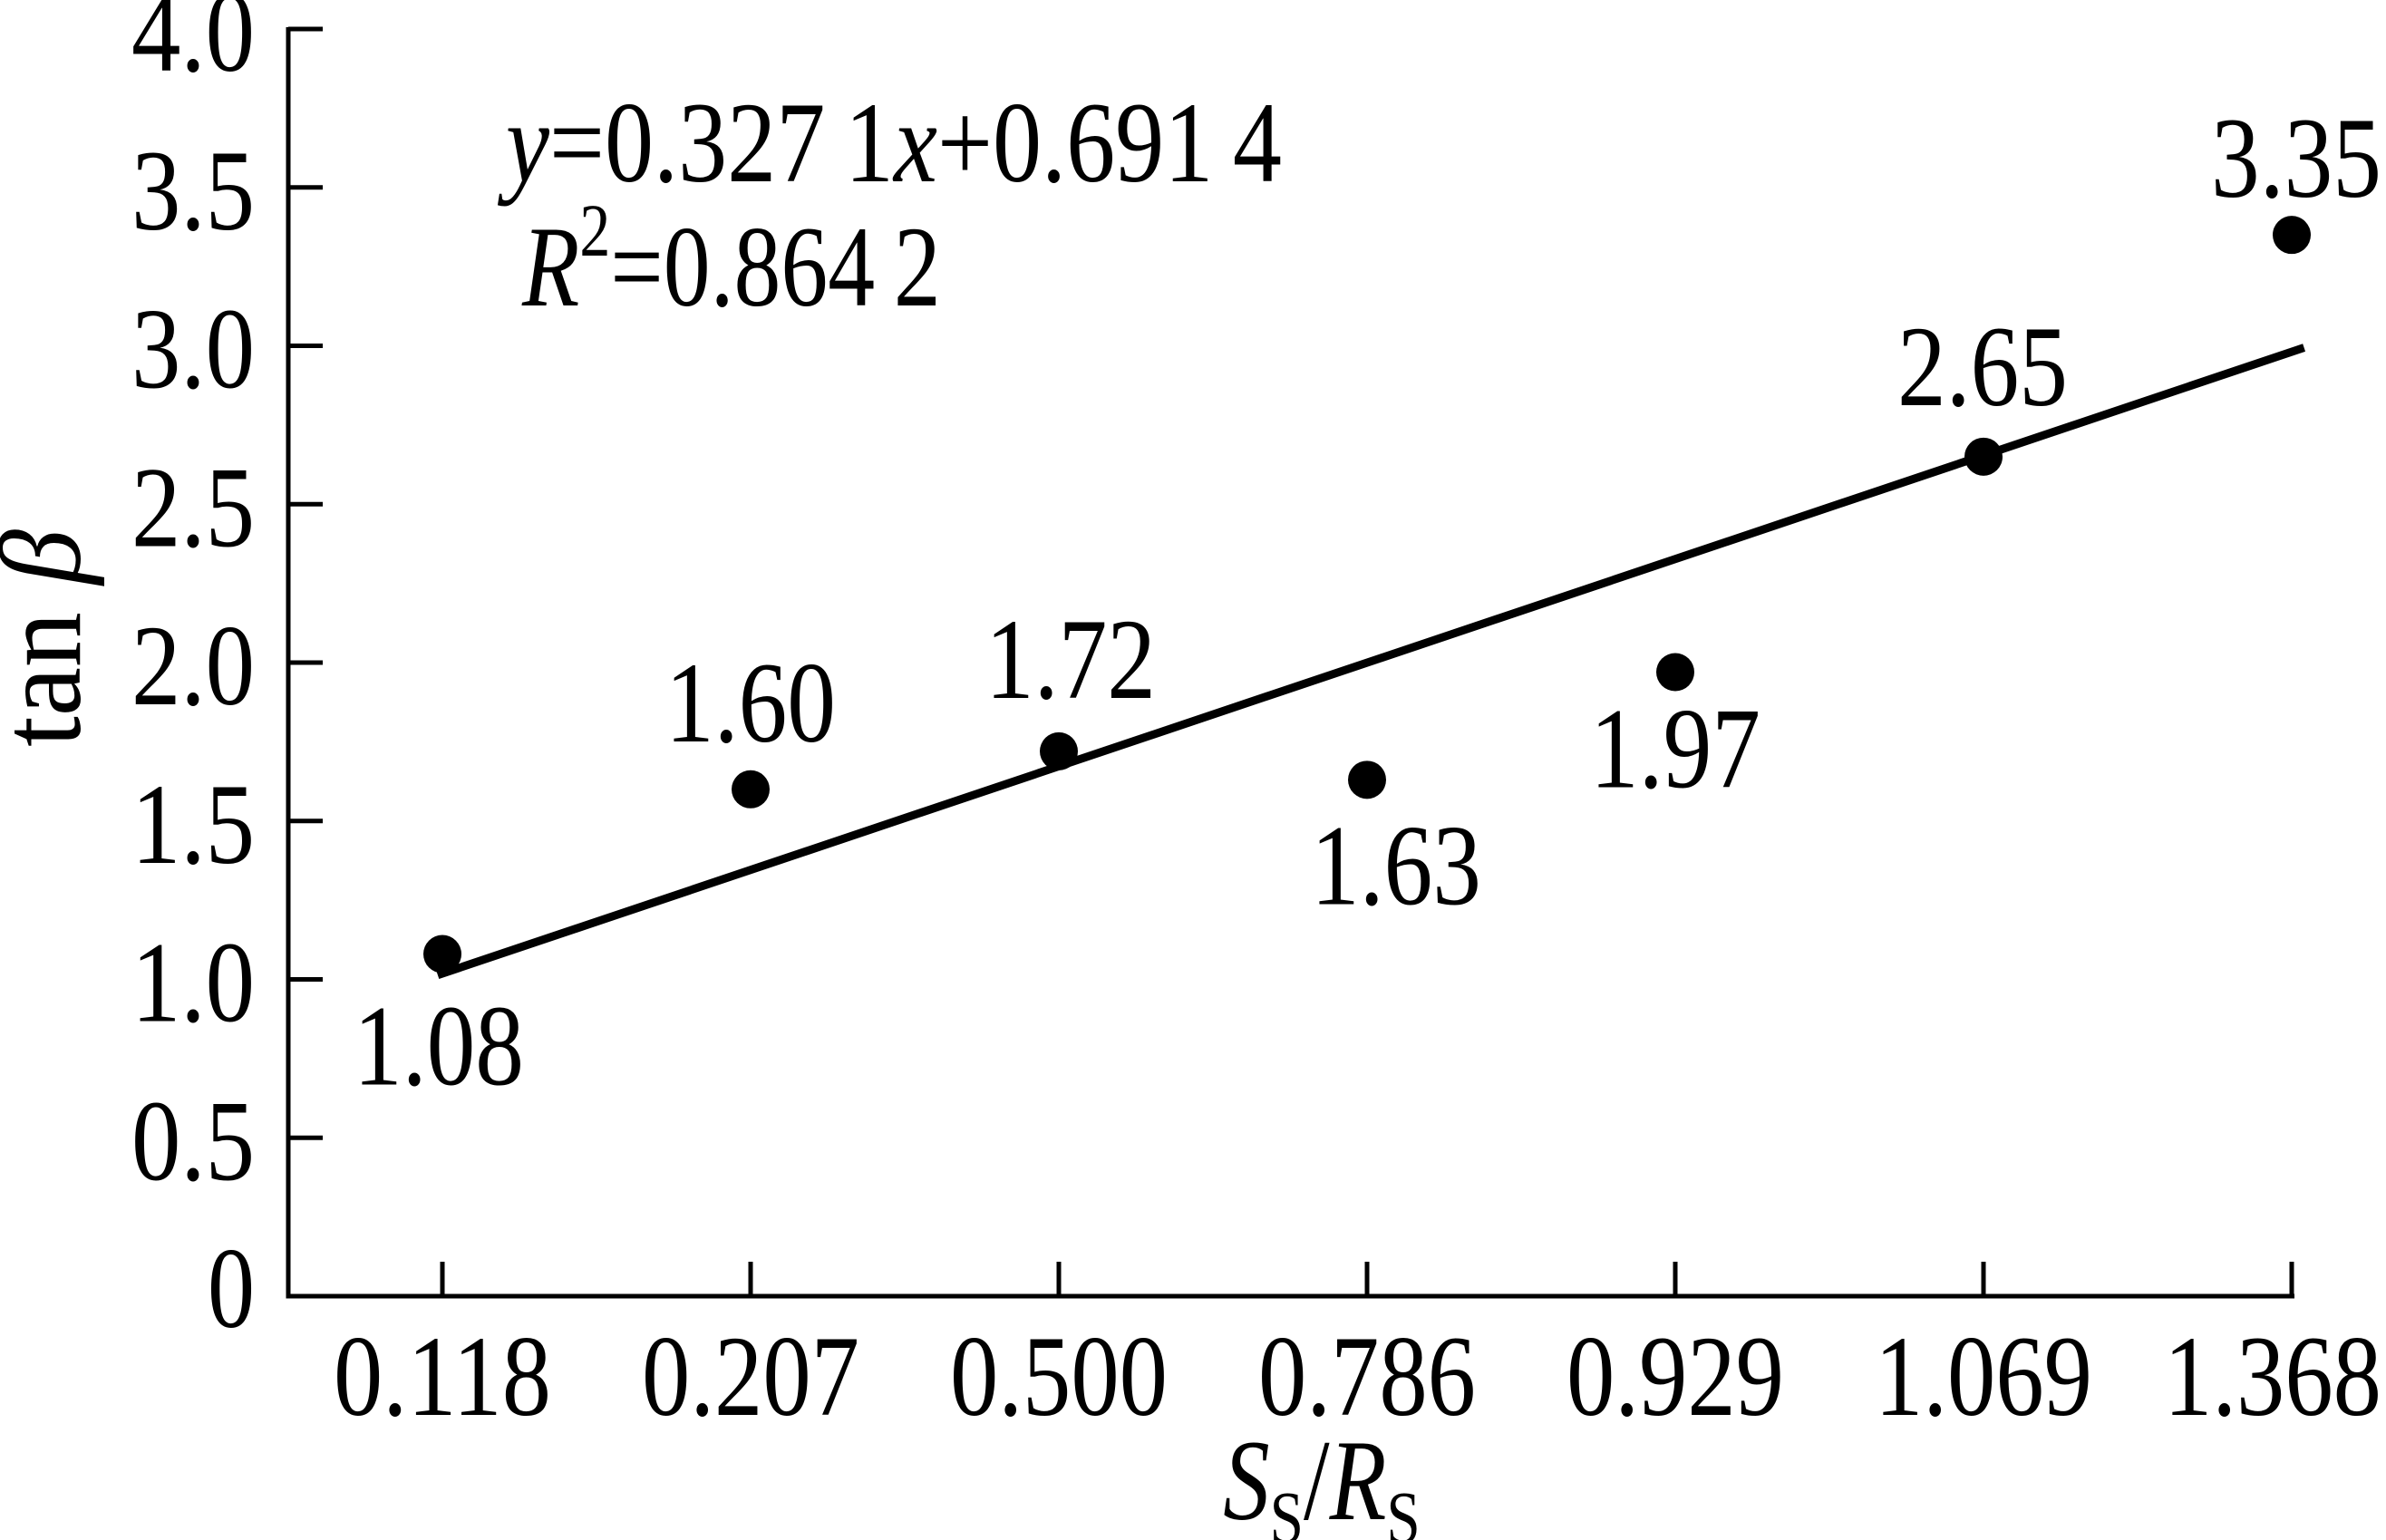 The height and width of the screenshot is (1540, 2386). I want to click on data-point-label: 1.08, so click(439, 1046).